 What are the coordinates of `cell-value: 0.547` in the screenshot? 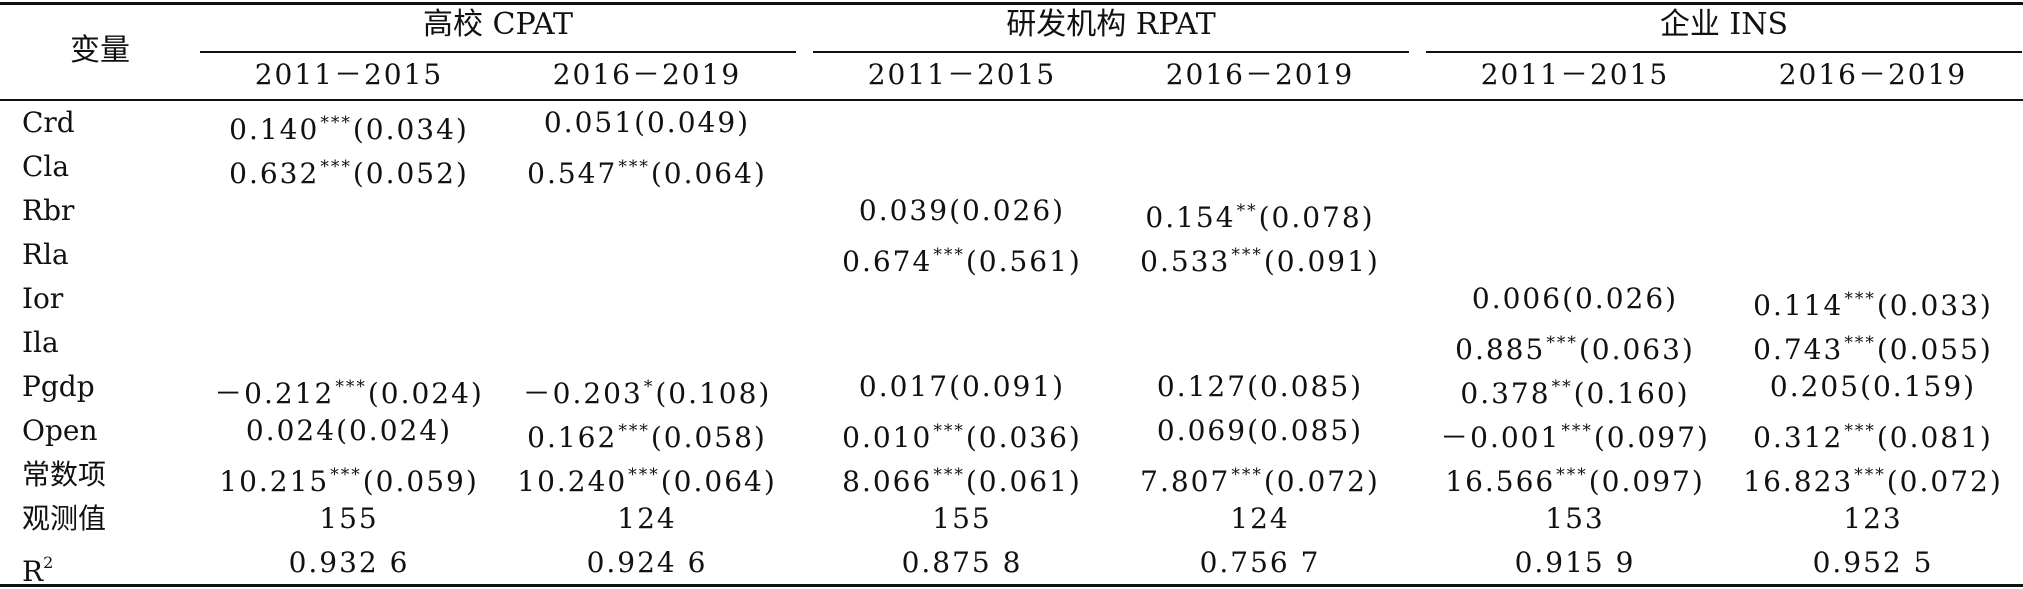 It's located at (572, 173).